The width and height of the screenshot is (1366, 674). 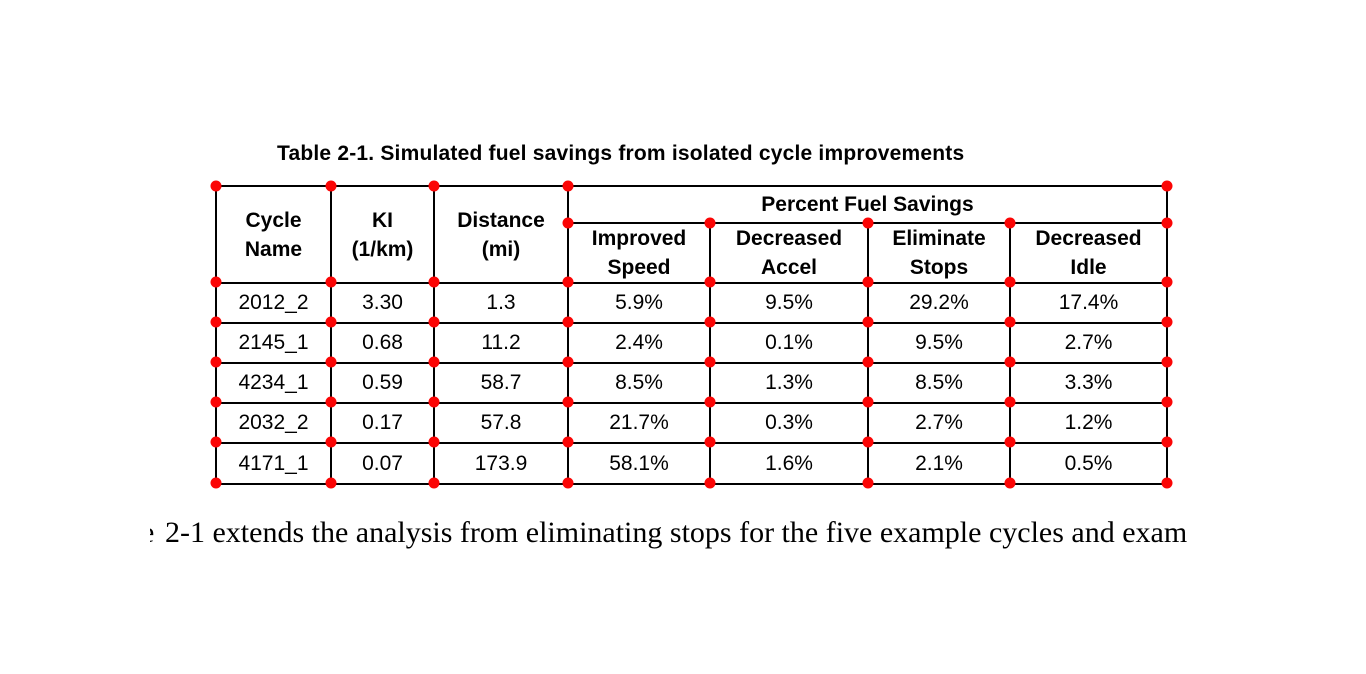 I want to click on cell-improved-speed: 21.7%, so click(x=639, y=423).